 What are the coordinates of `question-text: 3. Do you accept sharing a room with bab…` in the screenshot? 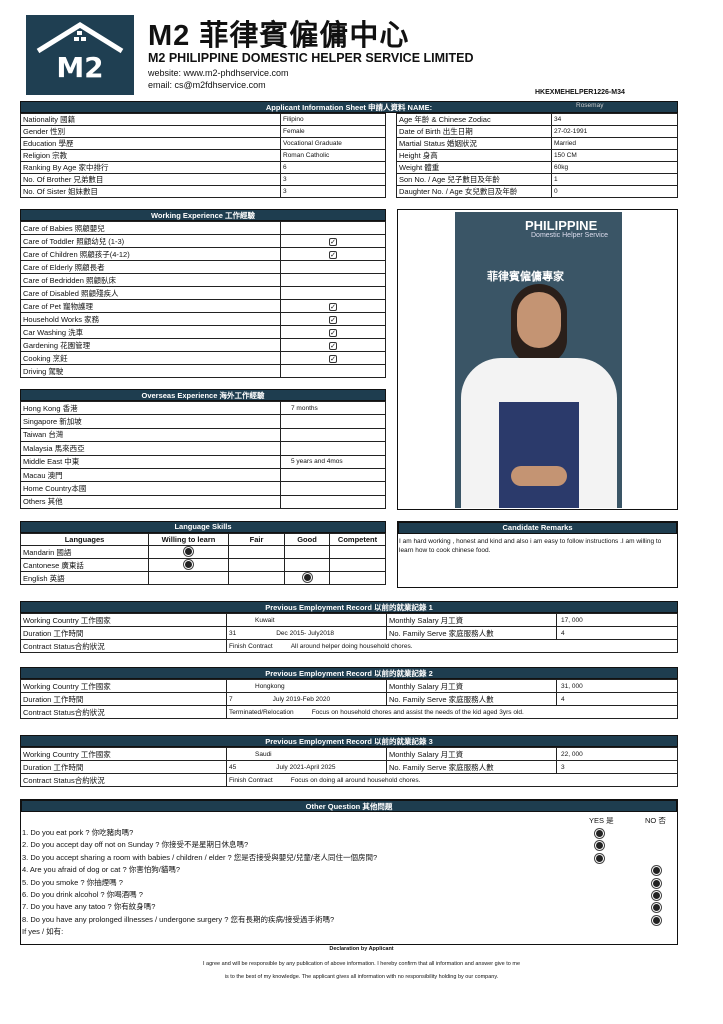 It's located at (200, 857).